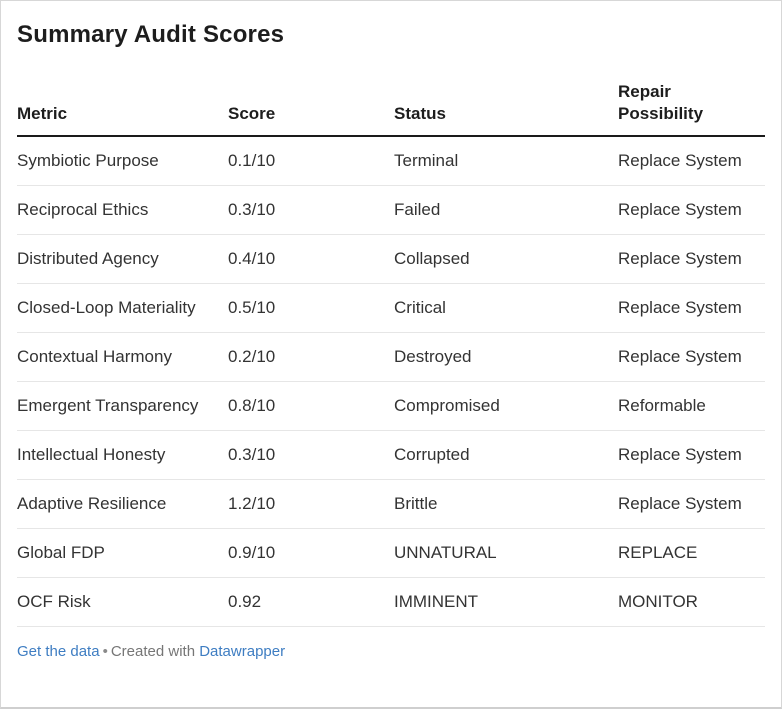 The height and width of the screenshot is (709, 782). I want to click on table-row: Global FDP 0.9/10 UNNATURAL REPLACE, so click(391, 553).